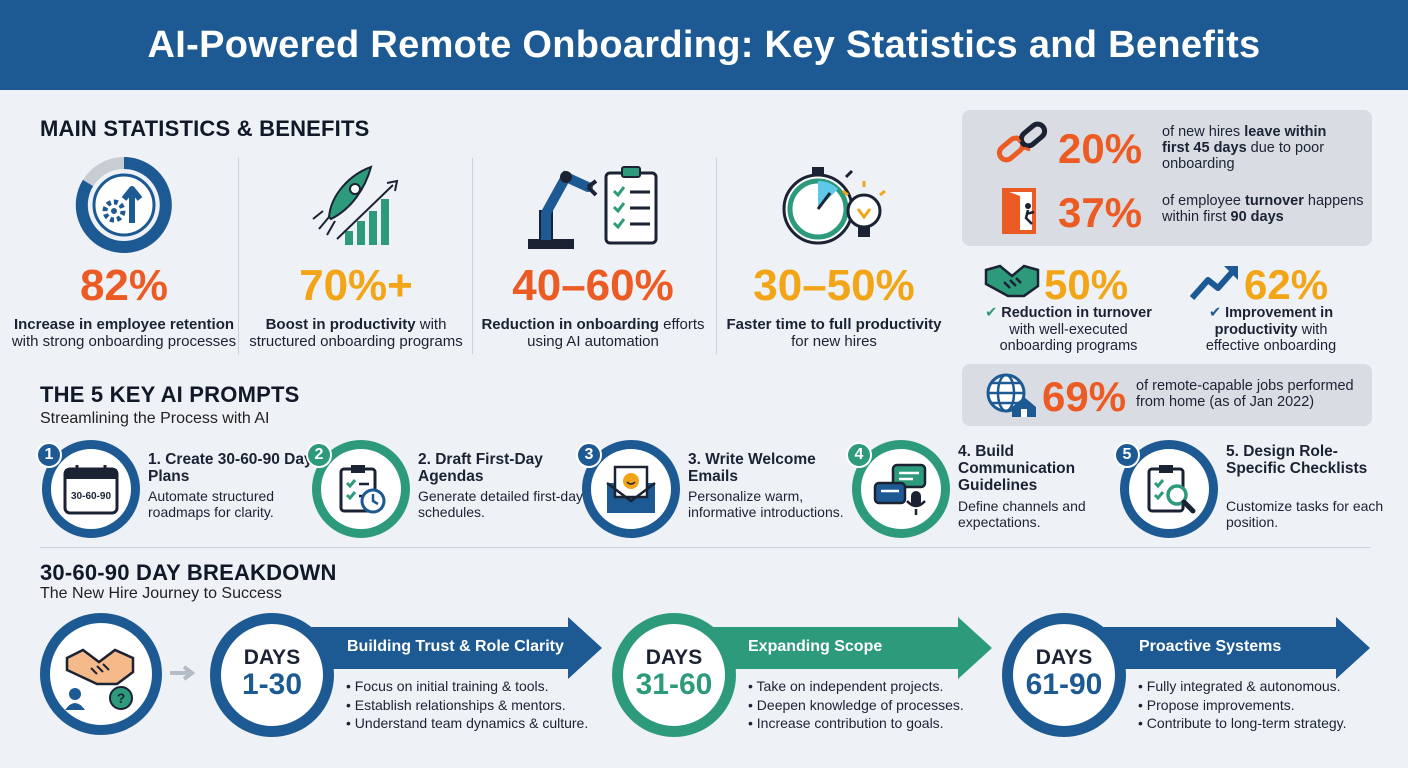  Describe the element at coordinates (1022, 514) in the screenshot. I see `prompt-desc: Define channels and expectations.` at that location.